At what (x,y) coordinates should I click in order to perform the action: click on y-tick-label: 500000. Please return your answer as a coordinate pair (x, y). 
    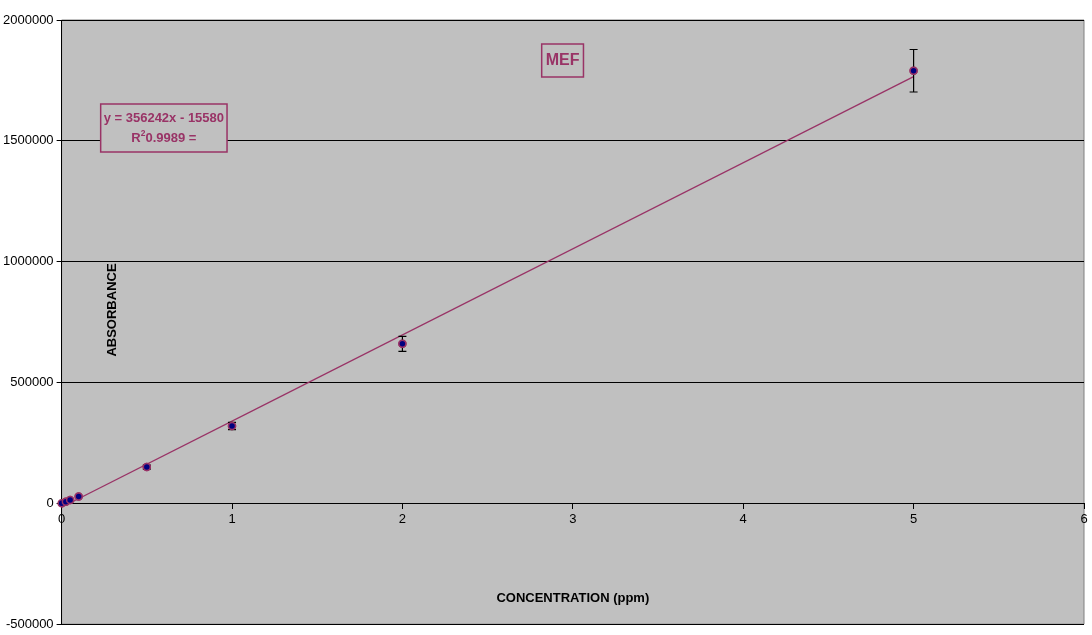
    Looking at the image, I should click on (32, 382).